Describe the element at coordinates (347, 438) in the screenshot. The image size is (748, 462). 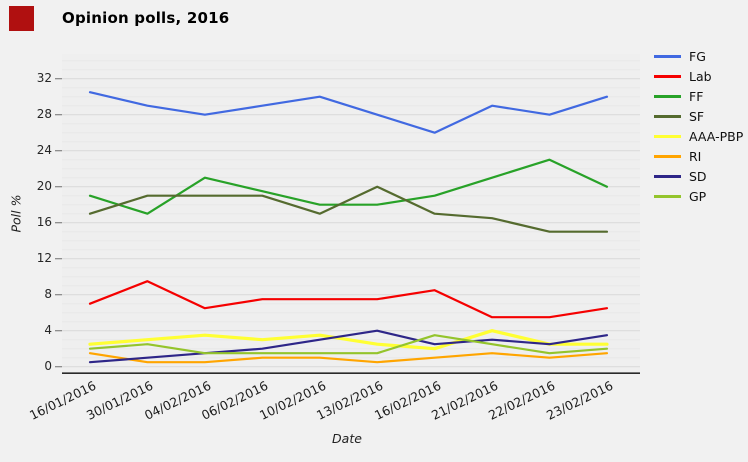
I see `x-axis-title: Date` at that location.